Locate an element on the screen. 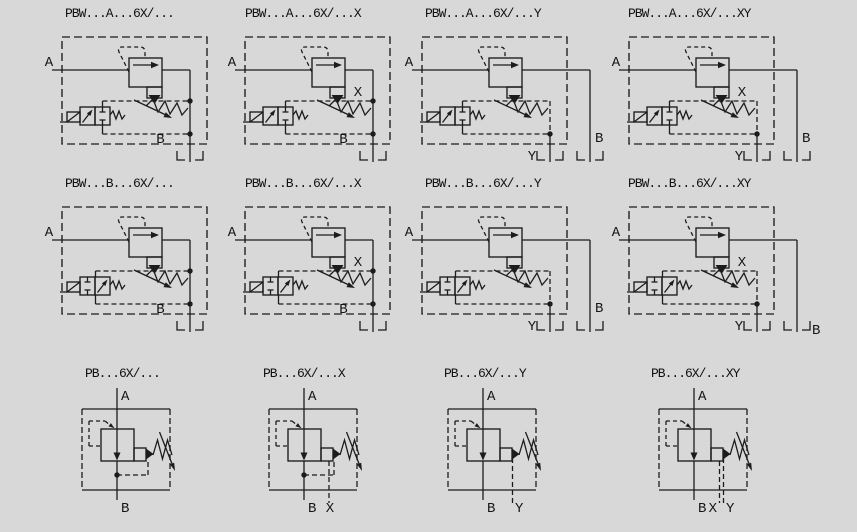 Image resolution: width=857 pixels, height=532 pixels. diagram-title: PBW...A...6X/...X is located at coordinates (303, 13).